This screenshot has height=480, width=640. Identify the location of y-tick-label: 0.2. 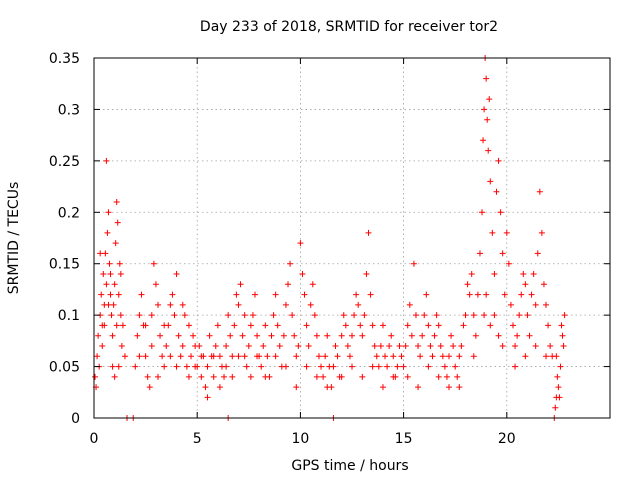
(69, 213).